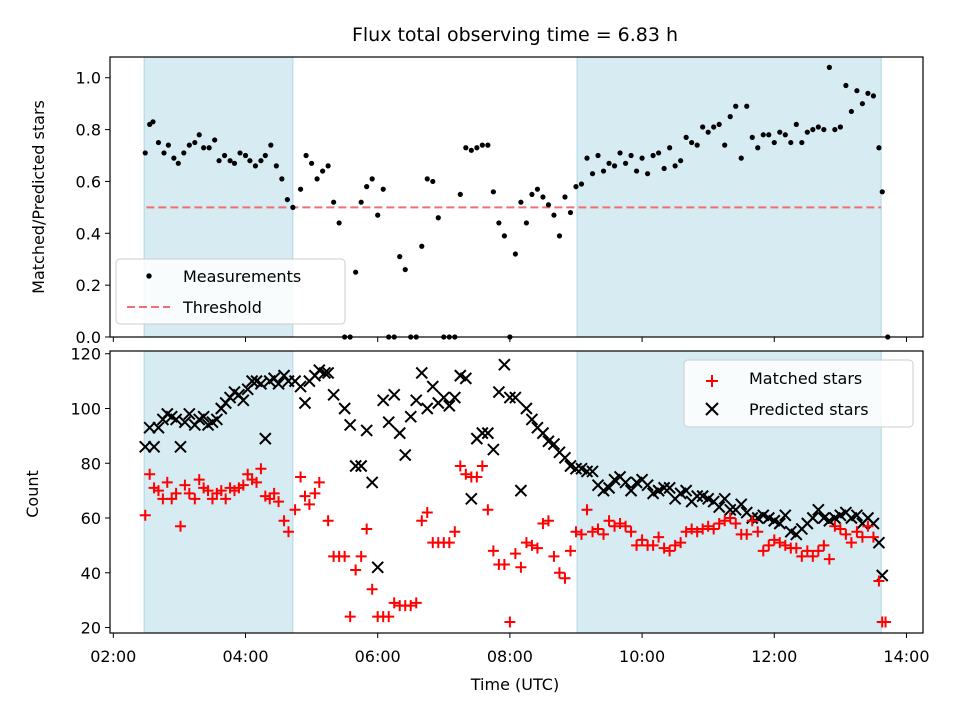 This screenshot has height=720, width=960. What do you see at coordinates (91, 463) in the screenshot?
I see `bottom-y-tick-label: 80` at bounding box center [91, 463].